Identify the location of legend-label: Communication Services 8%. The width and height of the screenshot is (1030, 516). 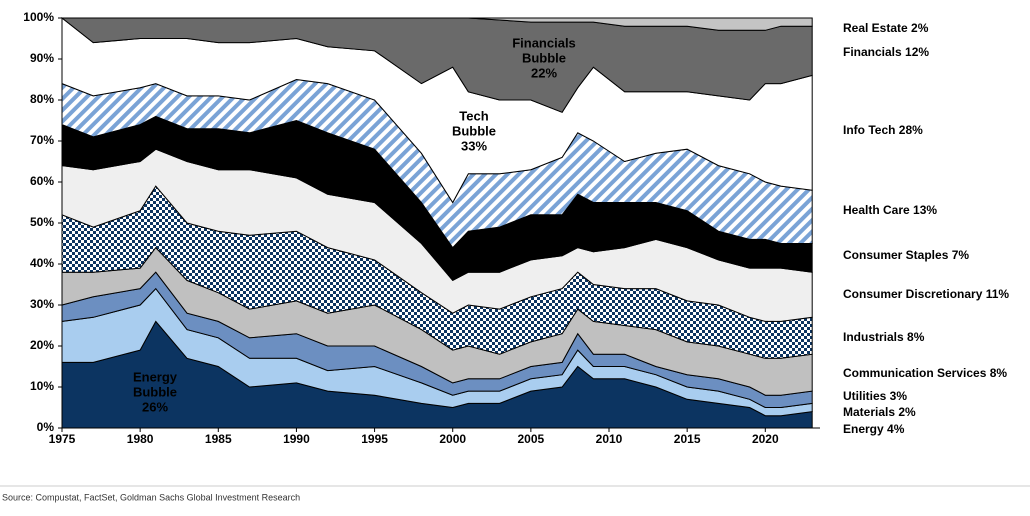
(925, 373).